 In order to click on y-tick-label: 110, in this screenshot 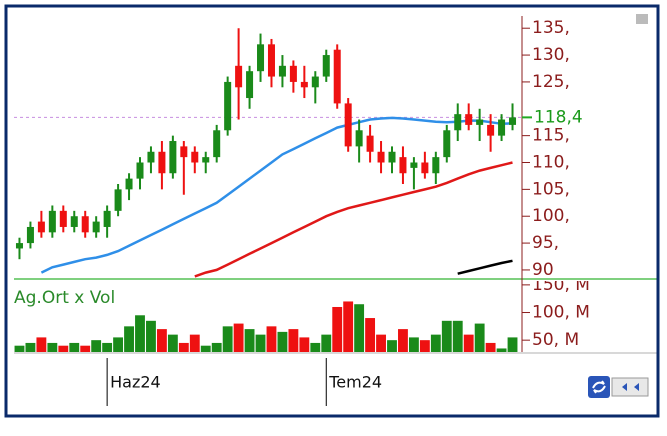, I will do `click(551, 163)`.